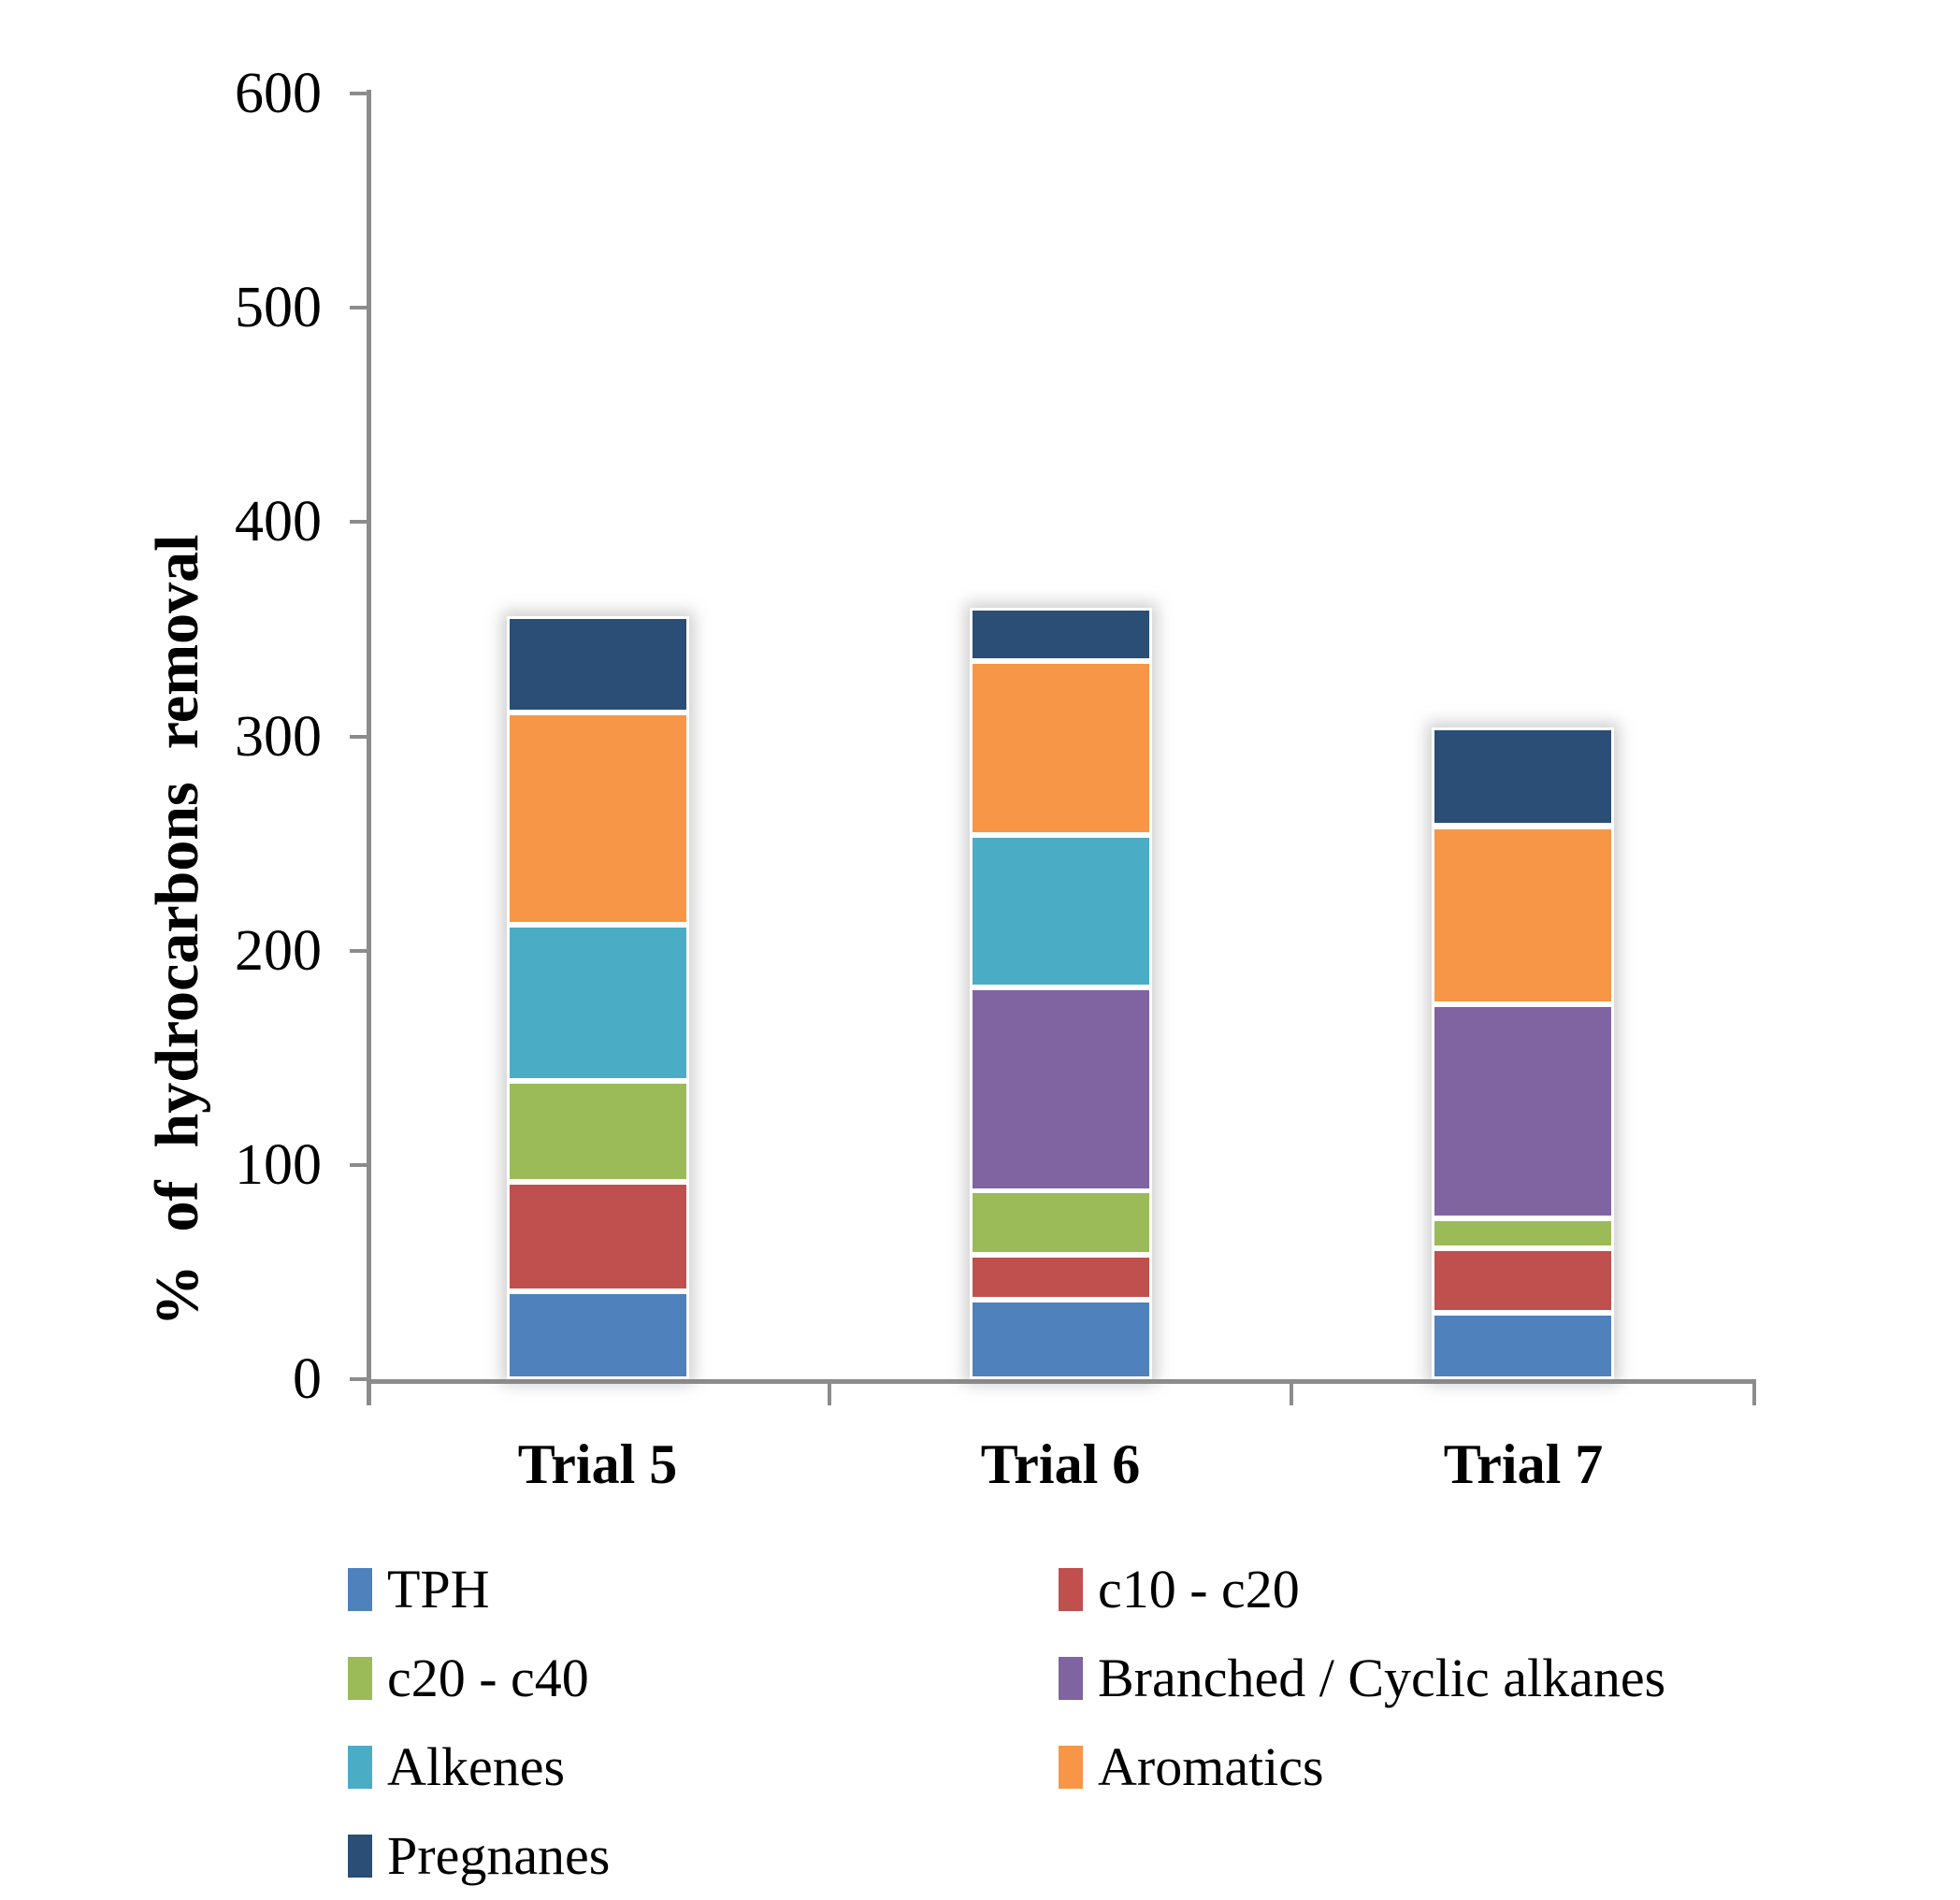 The width and height of the screenshot is (1960, 1900). I want to click on y-axis-tick-label: 500, so click(278, 307).